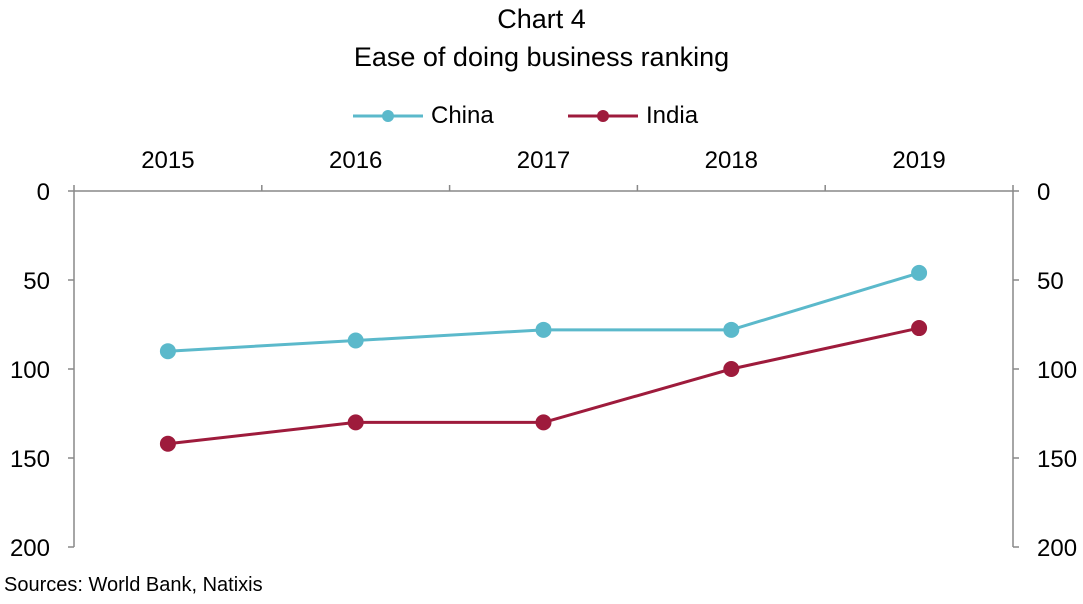 This screenshot has width=1083, height=604. What do you see at coordinates (388, 116) in the screenshot?
I see `legend-swatch-china` at bounding box center [388, 116].